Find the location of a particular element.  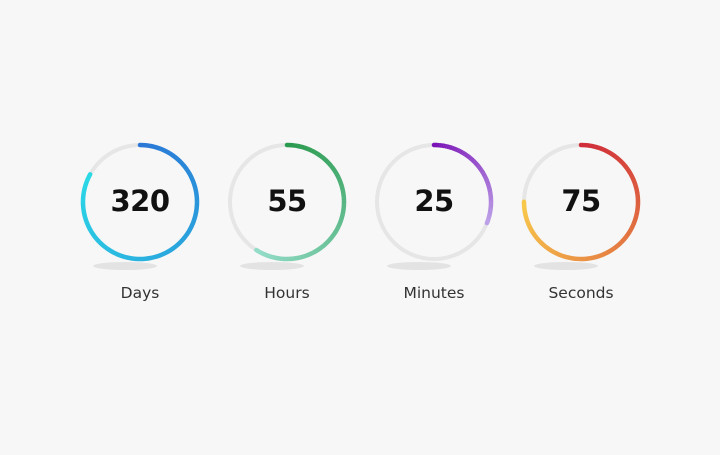

timer-label: Minutes is located at coordinates (434, 293).